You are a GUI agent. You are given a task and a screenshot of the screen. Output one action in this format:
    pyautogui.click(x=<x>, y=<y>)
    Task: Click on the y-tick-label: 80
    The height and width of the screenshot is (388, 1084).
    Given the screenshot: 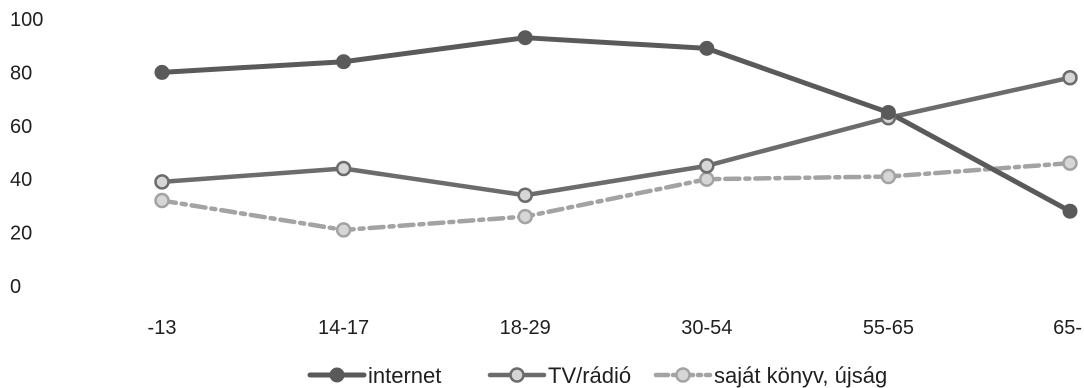 What is the action you would take?
    pyautogui.click(x=21, y=73)
    